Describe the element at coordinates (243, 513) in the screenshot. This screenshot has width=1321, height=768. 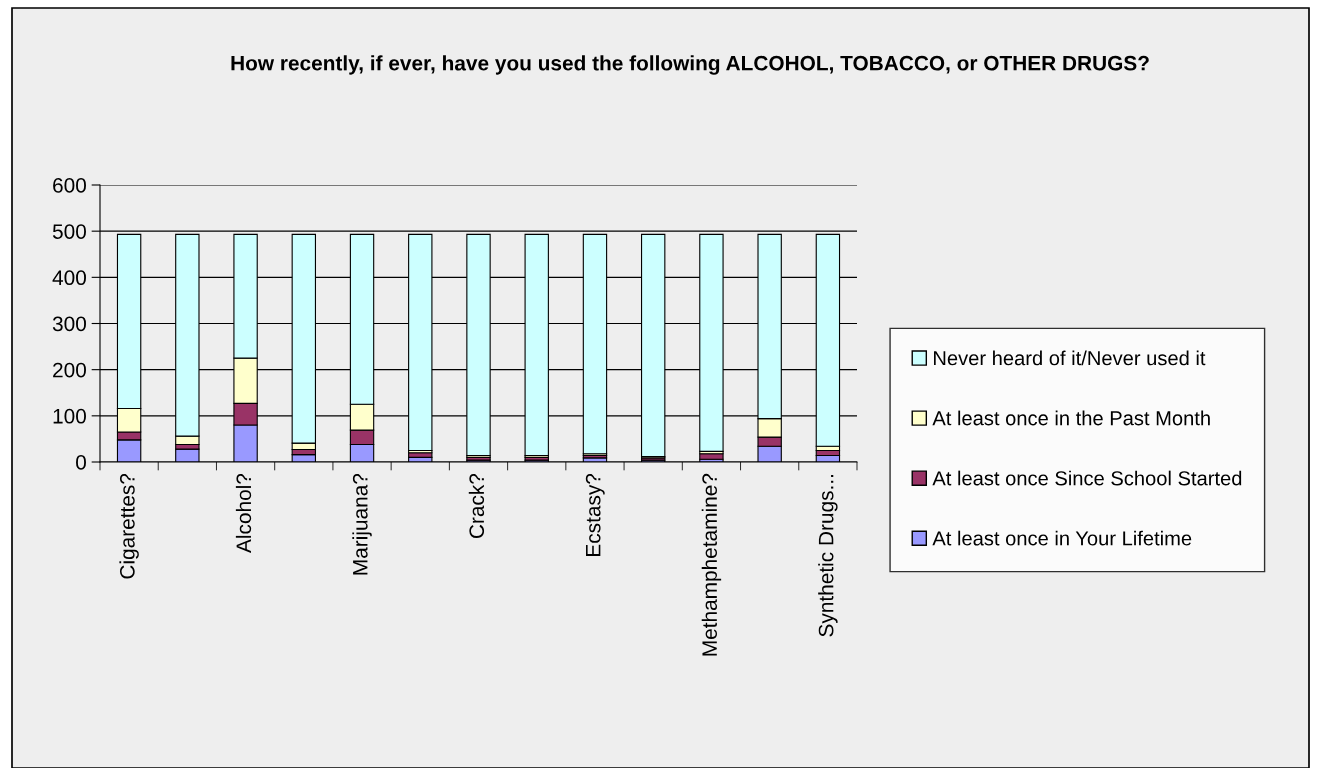
I see `x-tick-label: Alcohol?` at that location.